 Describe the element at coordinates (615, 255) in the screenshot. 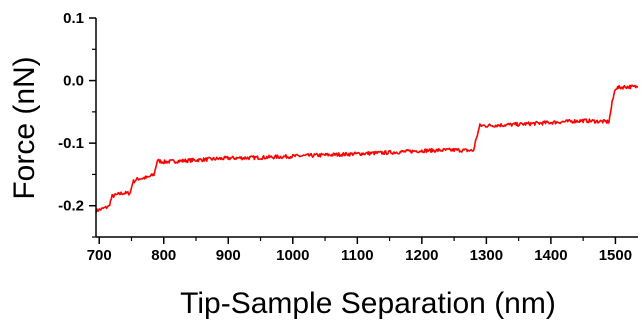

I see `x-tick-label: 1500` at that location.